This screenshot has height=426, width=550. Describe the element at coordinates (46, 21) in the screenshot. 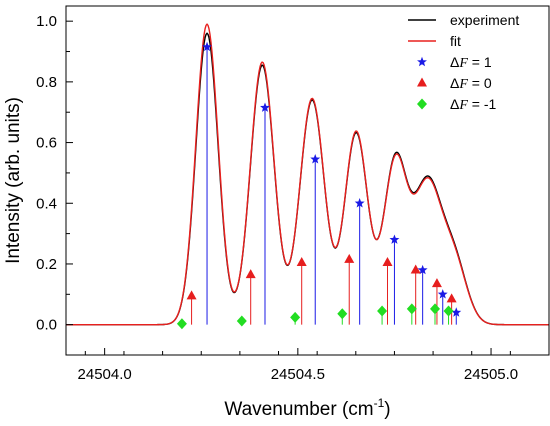

I see `y-tick-label: 1.0` at that location.